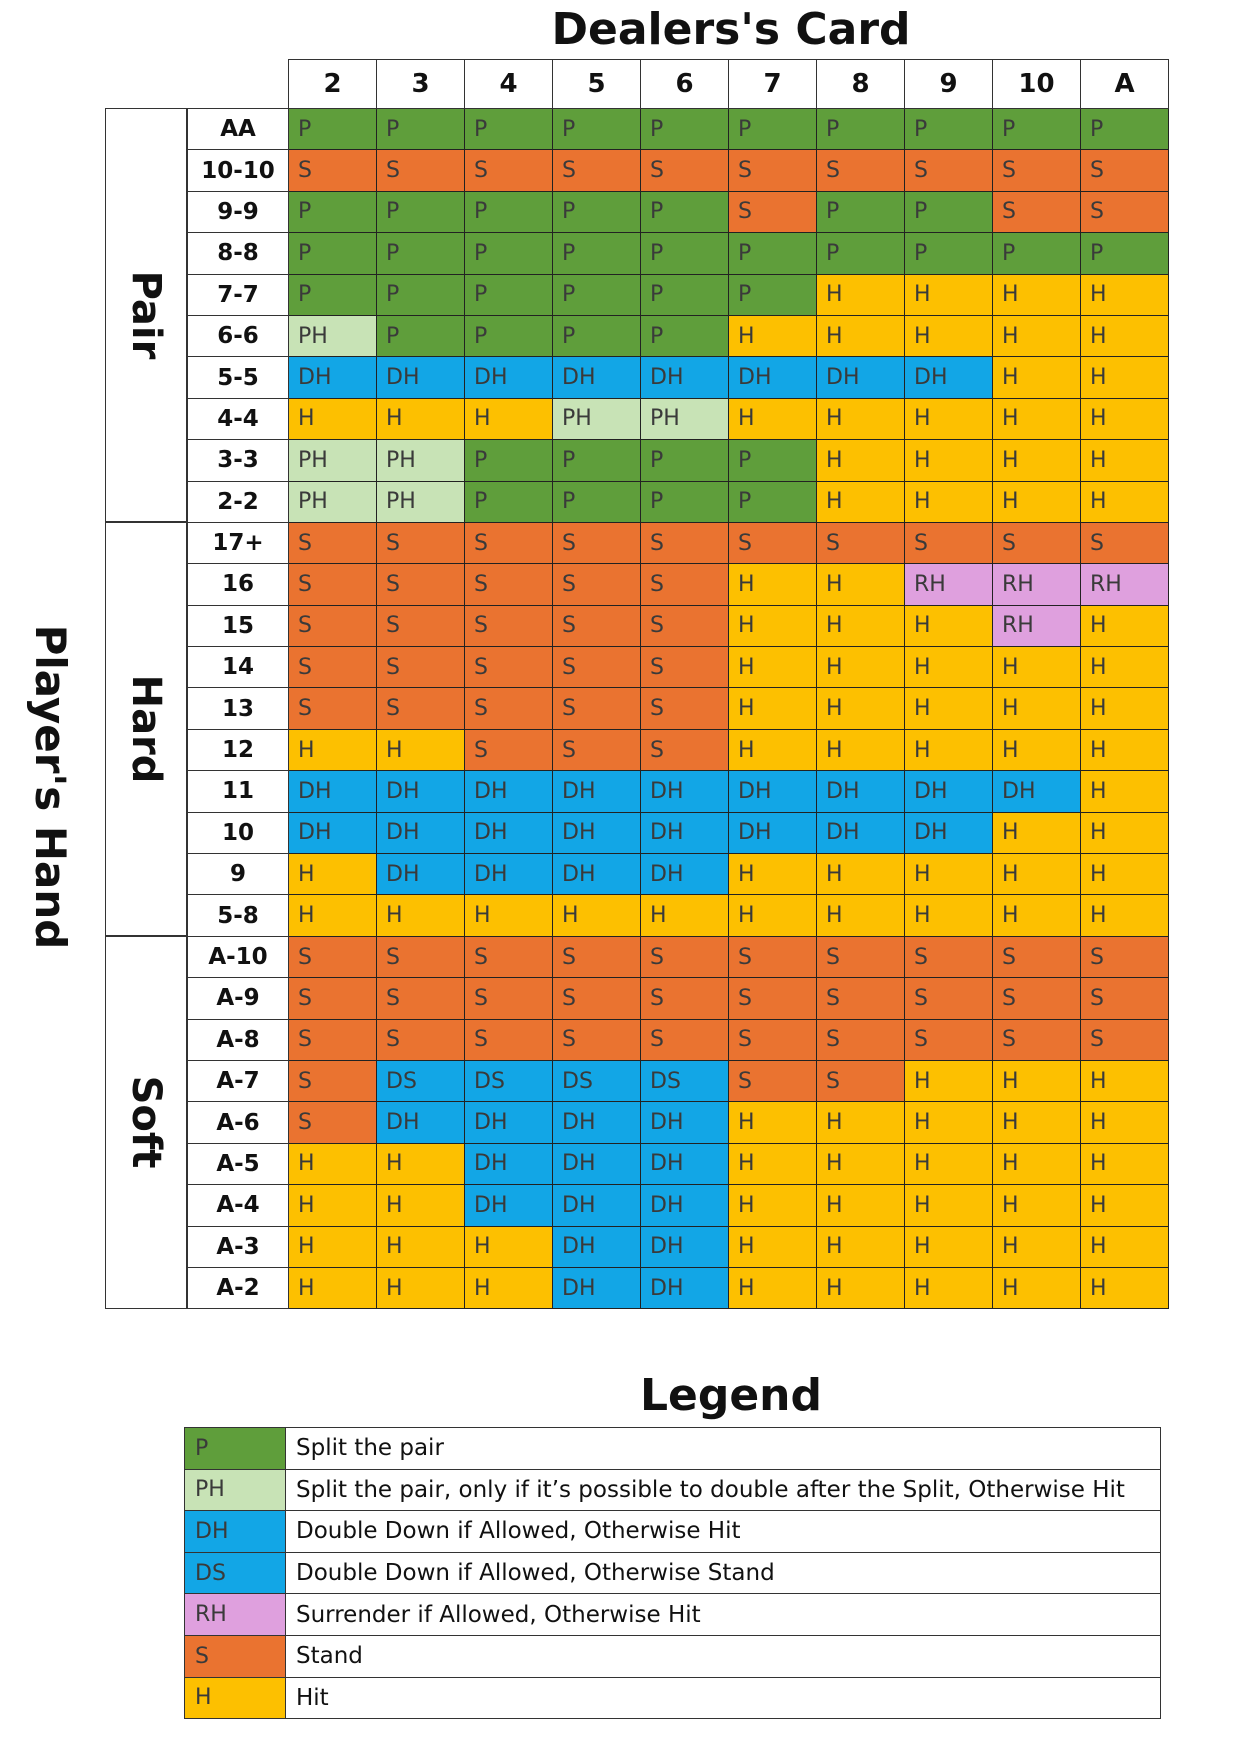 The width and height of the screenshot is (1240, 1754). I want to click on player-hand-label: A-8, so click(238, 1039).